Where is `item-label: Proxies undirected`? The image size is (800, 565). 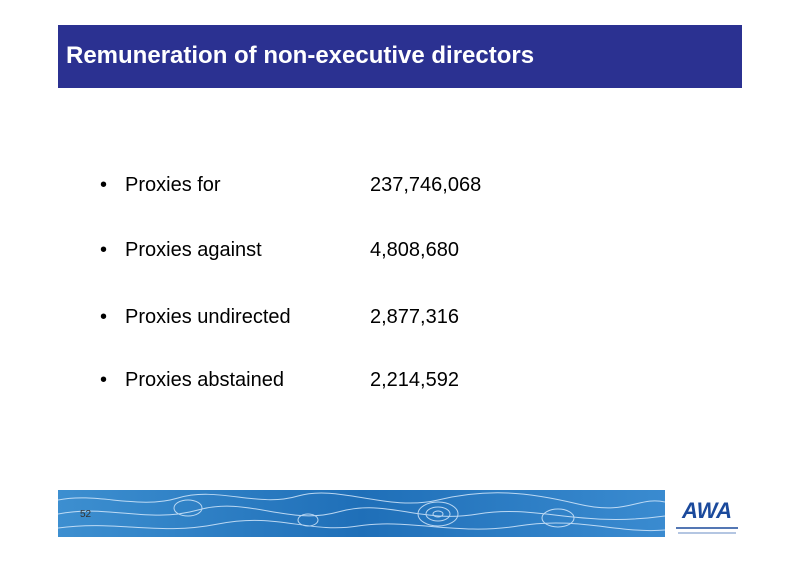
item-label: Proxies undirected is located at coordinates (208, 317).